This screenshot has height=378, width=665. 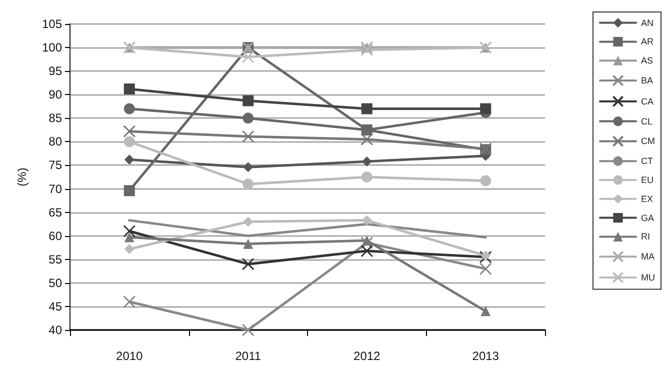 What do you see at coordinates (647, 81) in the screenshot?
I see `legend-label: BA` at bounding box center [647, 81].